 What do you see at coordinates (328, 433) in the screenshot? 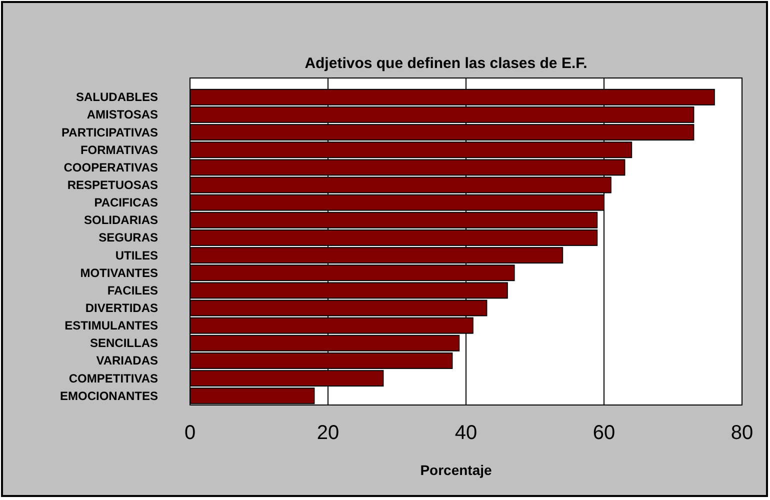
I see `x-tick-label: 20` at bounding box center [328, 433].